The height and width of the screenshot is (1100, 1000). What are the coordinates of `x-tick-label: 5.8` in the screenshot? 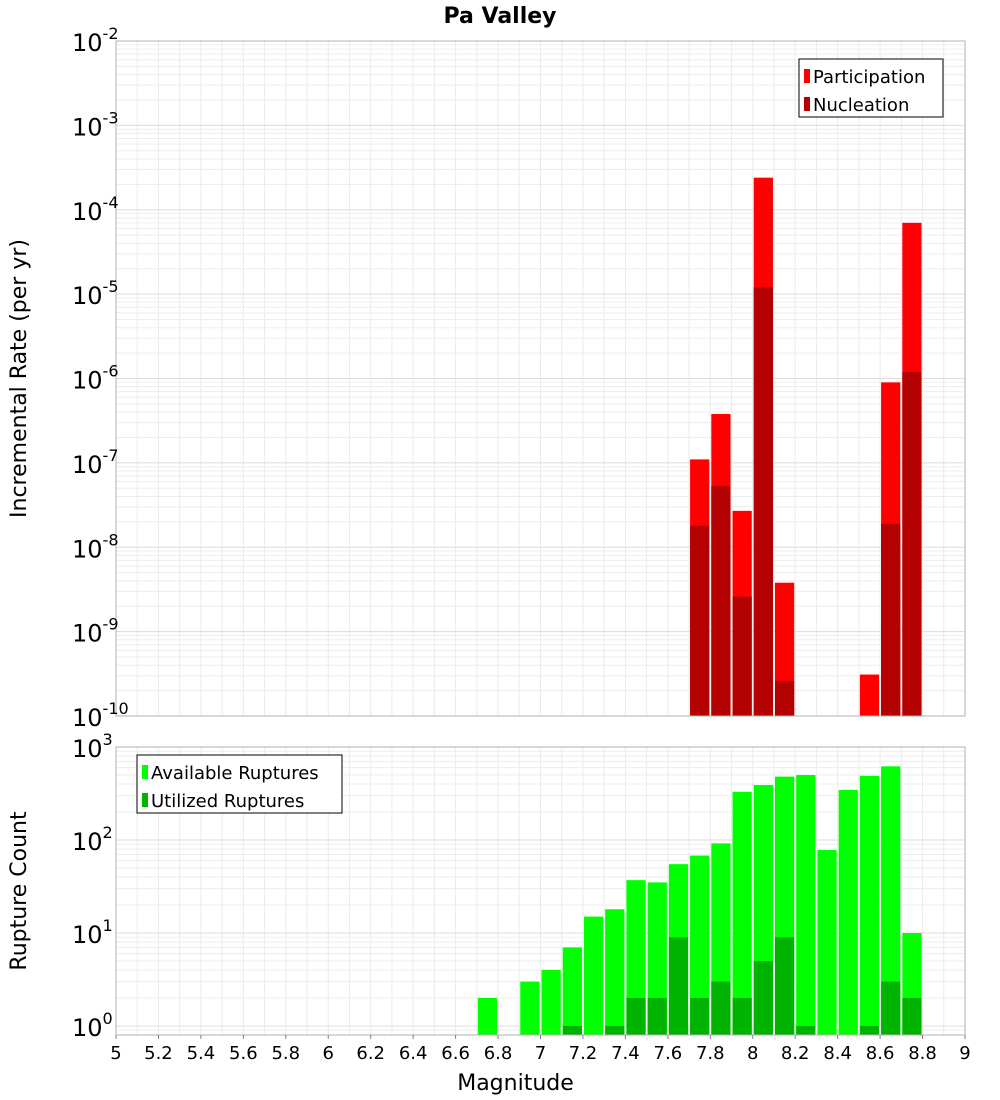 It's located at (285, 1053).